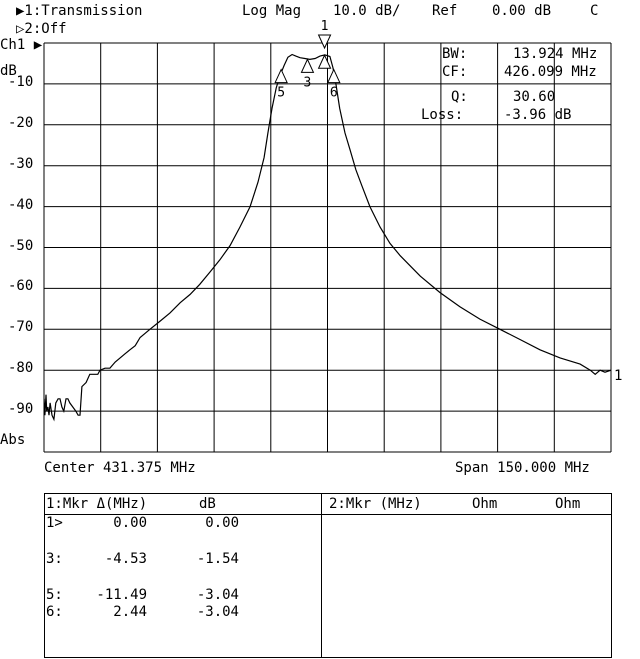 This screenshot has width=640, height=659. I want to click on marker-1-triangle, so click(324, 61).